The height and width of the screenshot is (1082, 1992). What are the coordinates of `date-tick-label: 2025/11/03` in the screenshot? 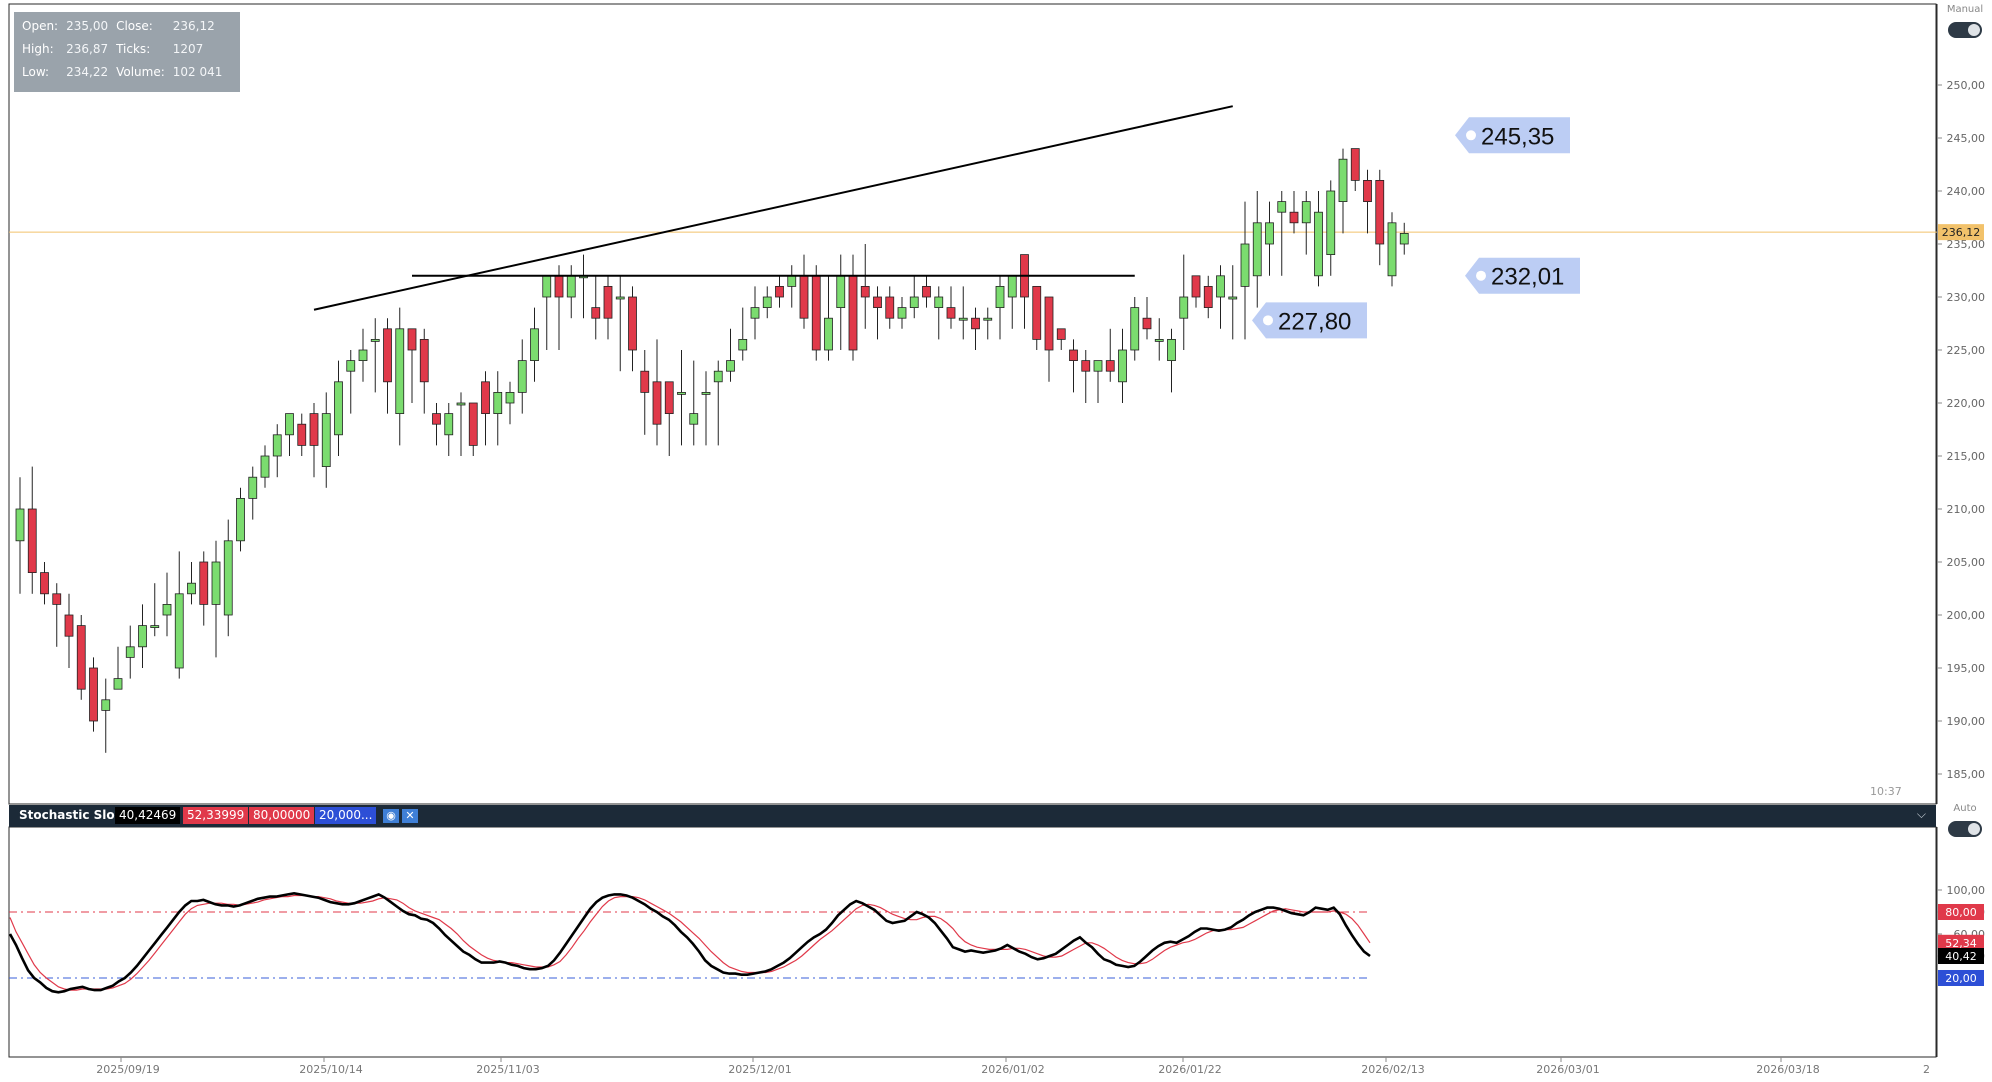 It's located at (507, 1069).